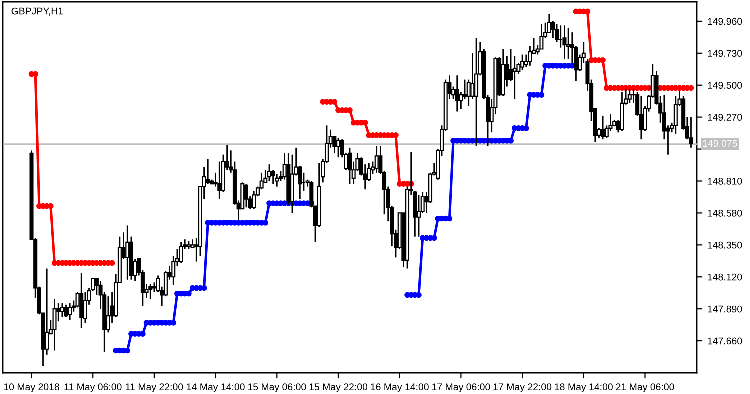 The image size is (750, 394). What do you see at coordinates (38, 12) in the screenshot?
I see `text: GBPJPY,H1` at bounding box center [38, 12].